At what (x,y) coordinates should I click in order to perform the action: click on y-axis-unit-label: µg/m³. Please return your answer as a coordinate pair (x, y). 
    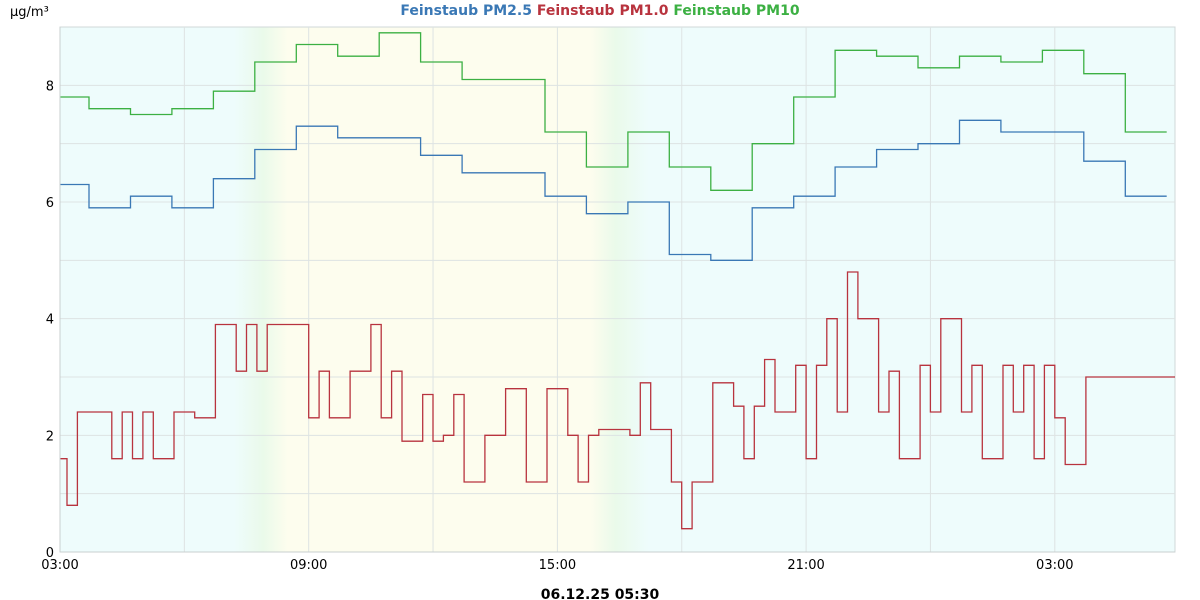
    Looking at the image, I should click on (29, 12).